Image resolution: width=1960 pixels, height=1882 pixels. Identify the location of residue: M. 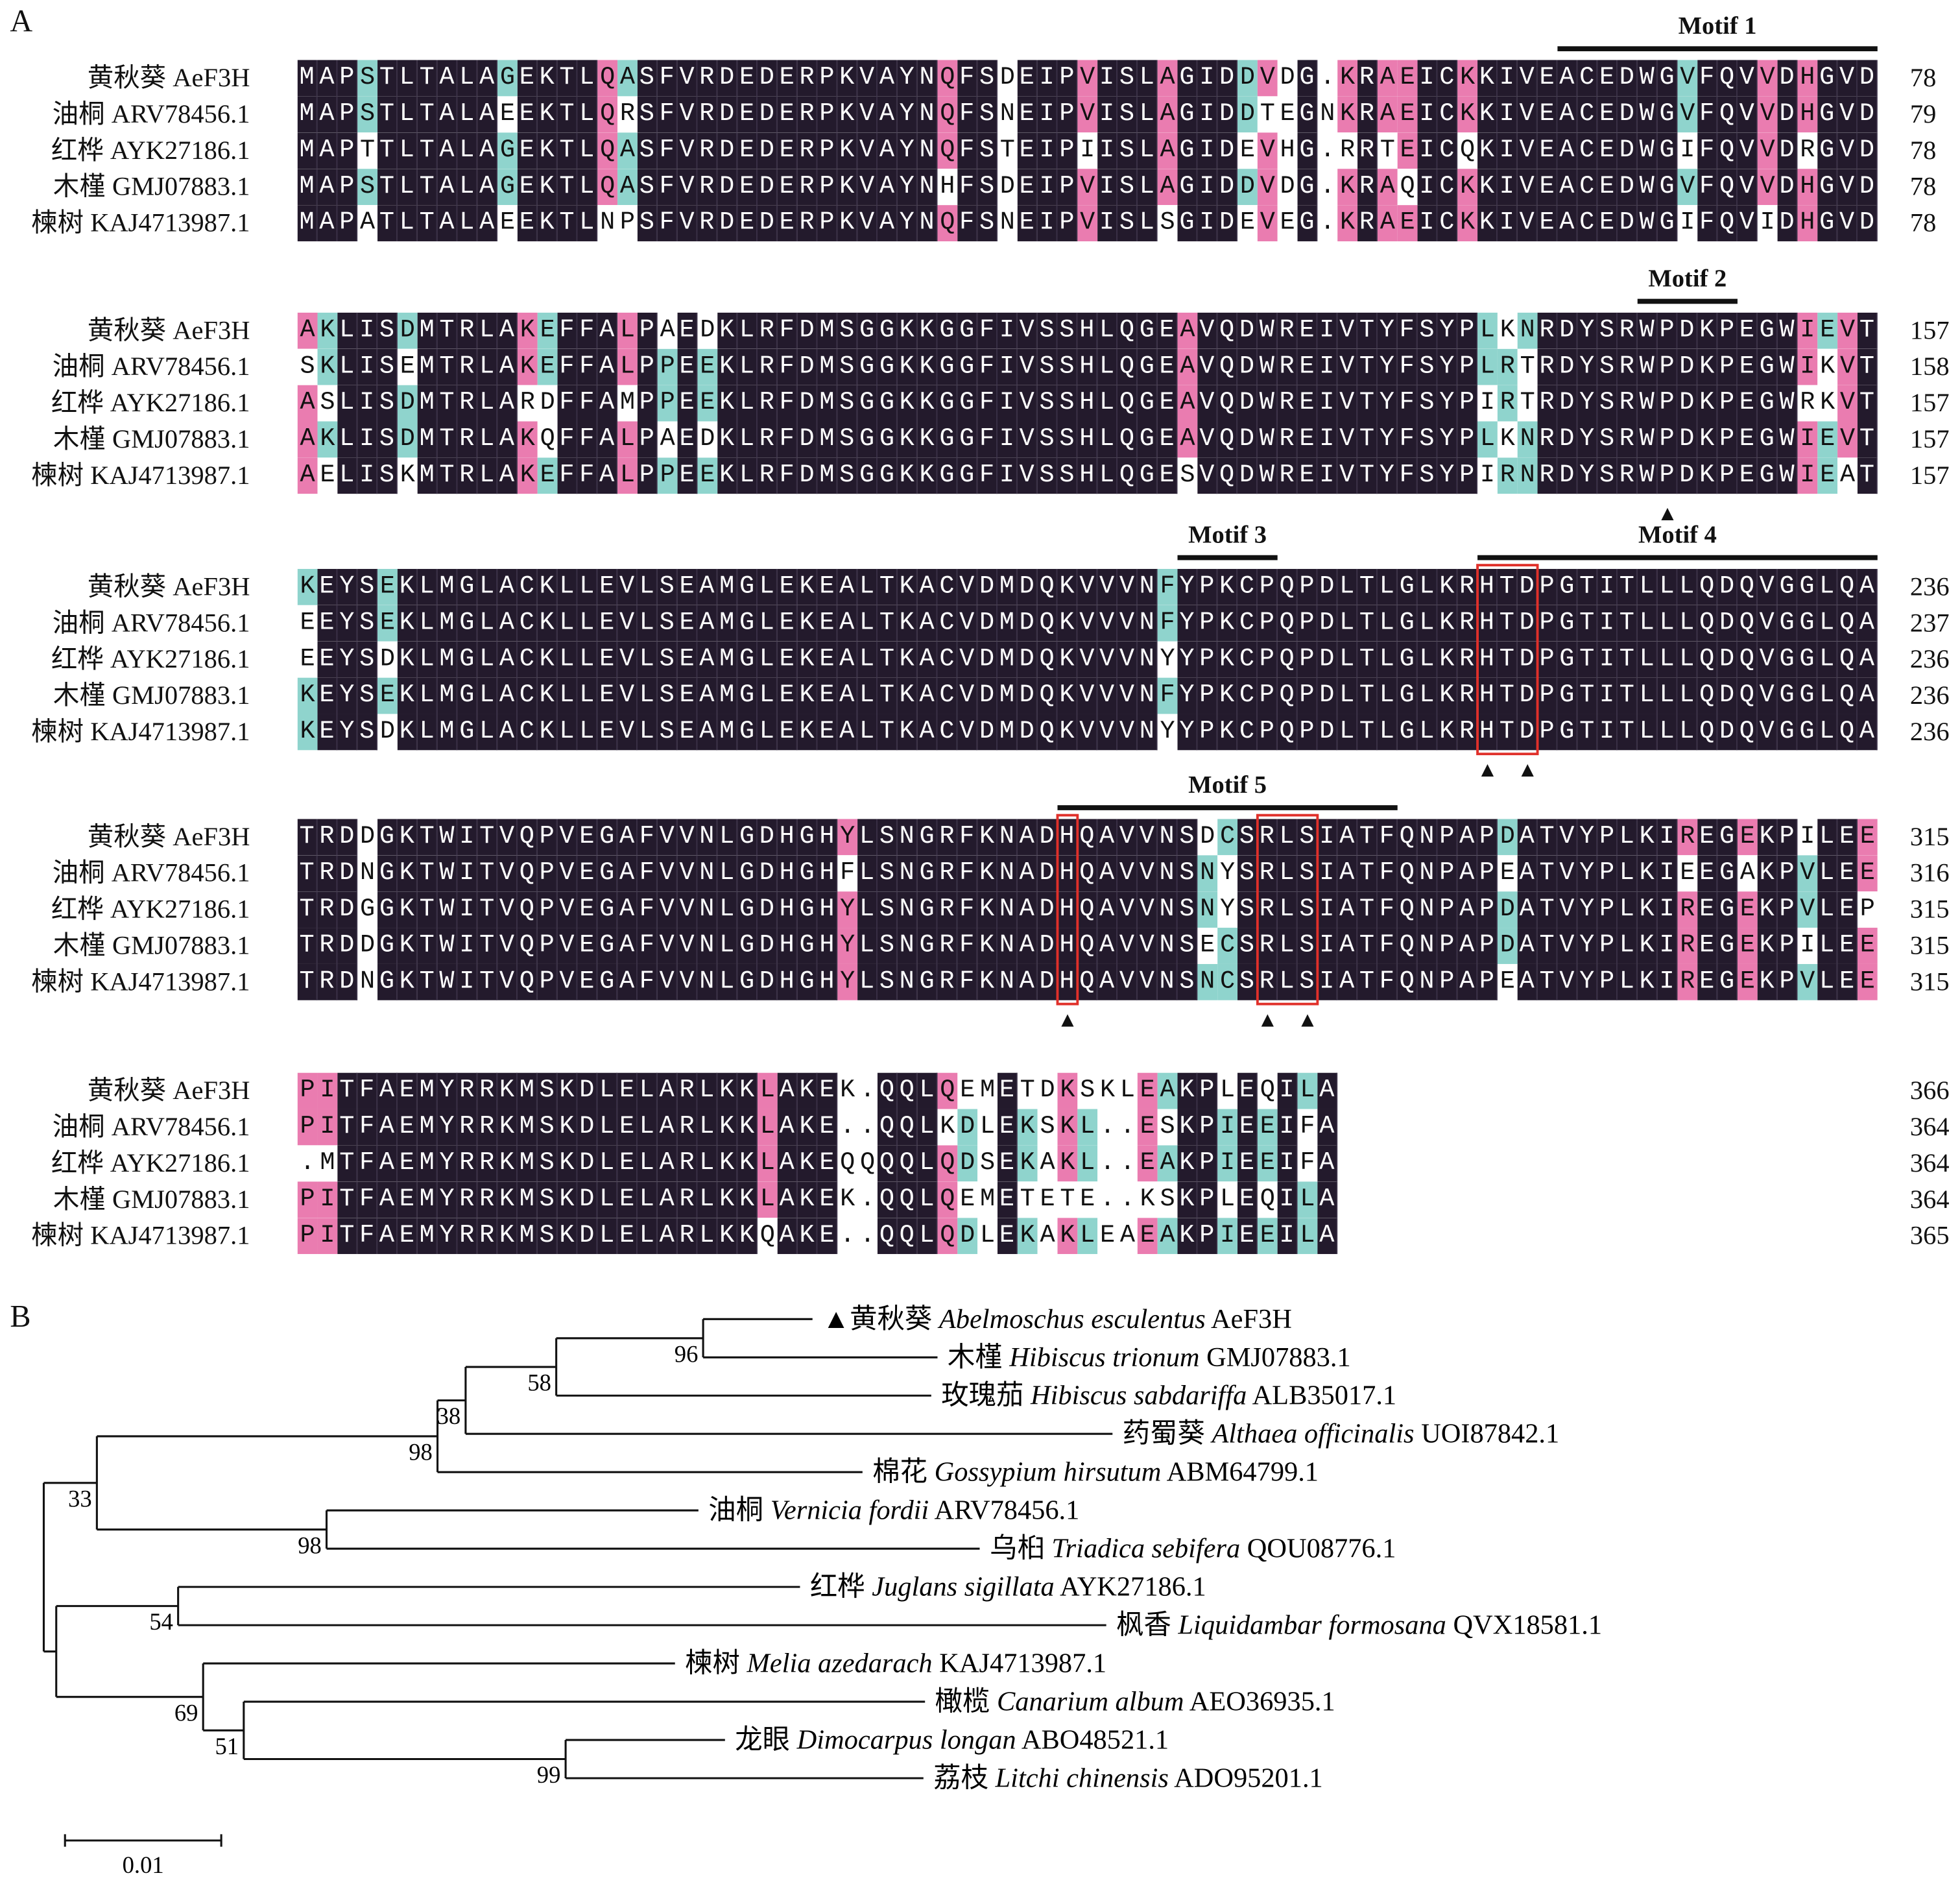
(827, 404).